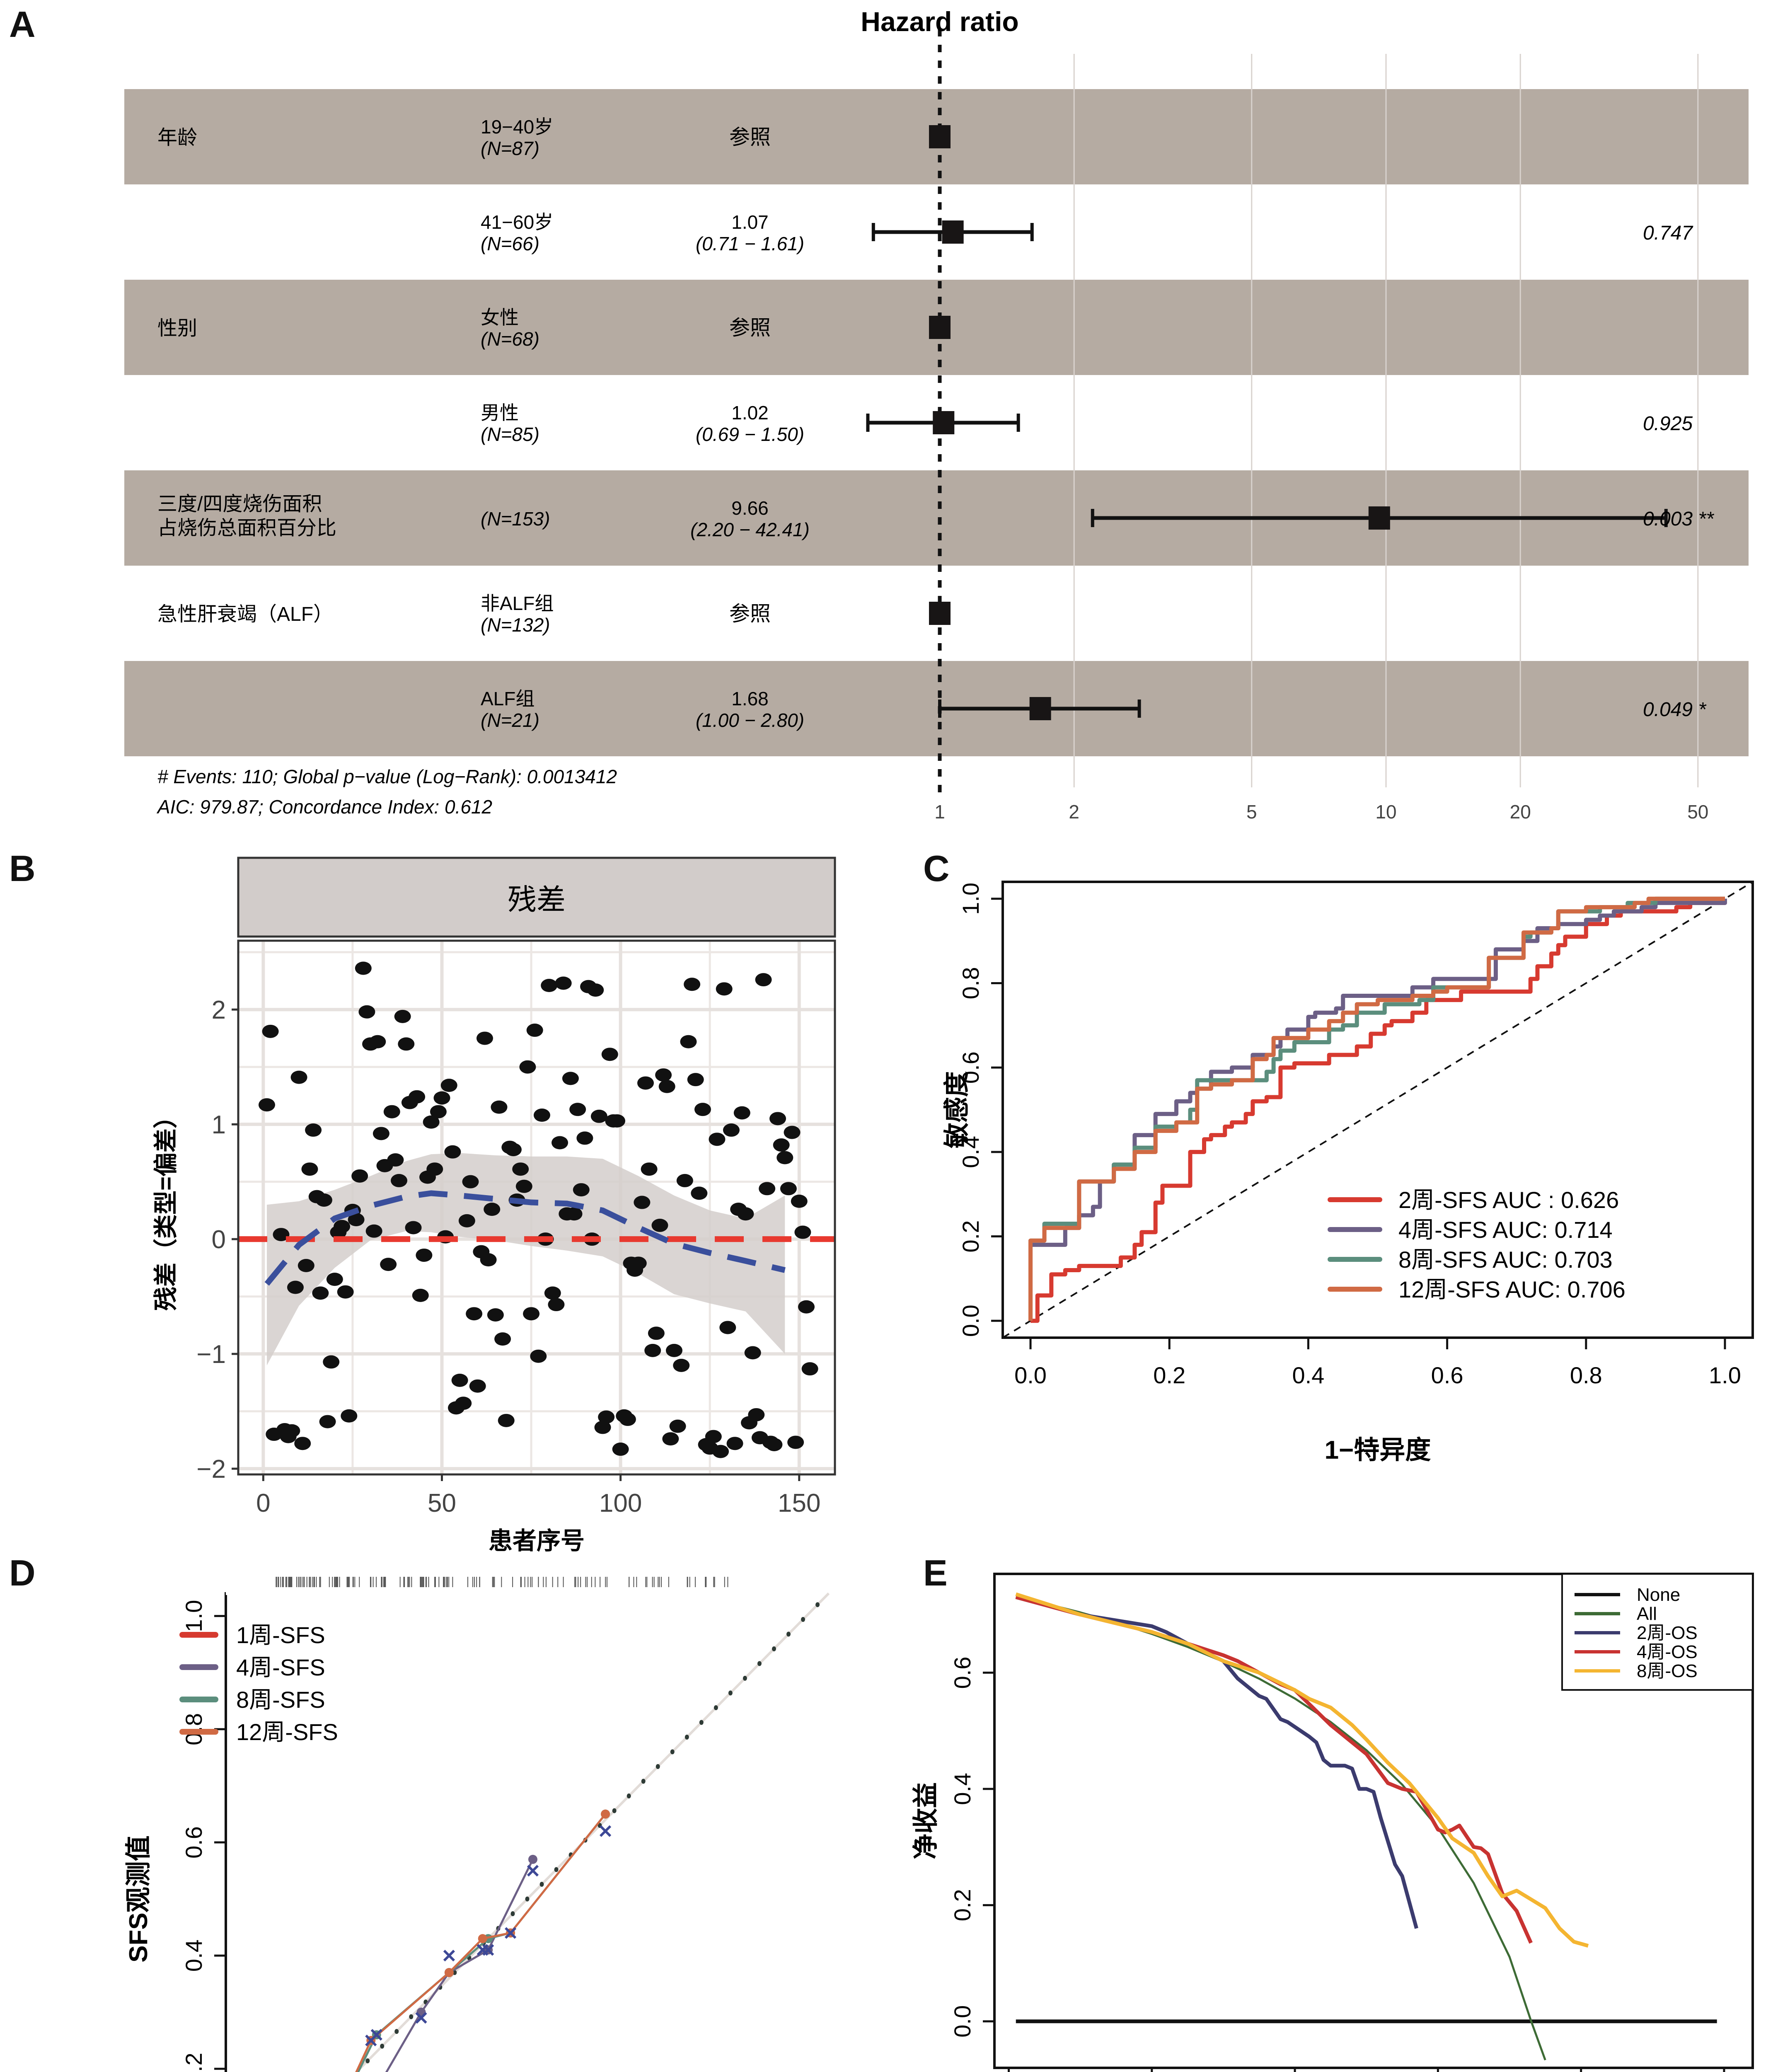 The image size is (1790, 2072). Describe the element at coordinates (517, 127) in the screenshot. I see `forest-level-label: 19−40岁` at that location.